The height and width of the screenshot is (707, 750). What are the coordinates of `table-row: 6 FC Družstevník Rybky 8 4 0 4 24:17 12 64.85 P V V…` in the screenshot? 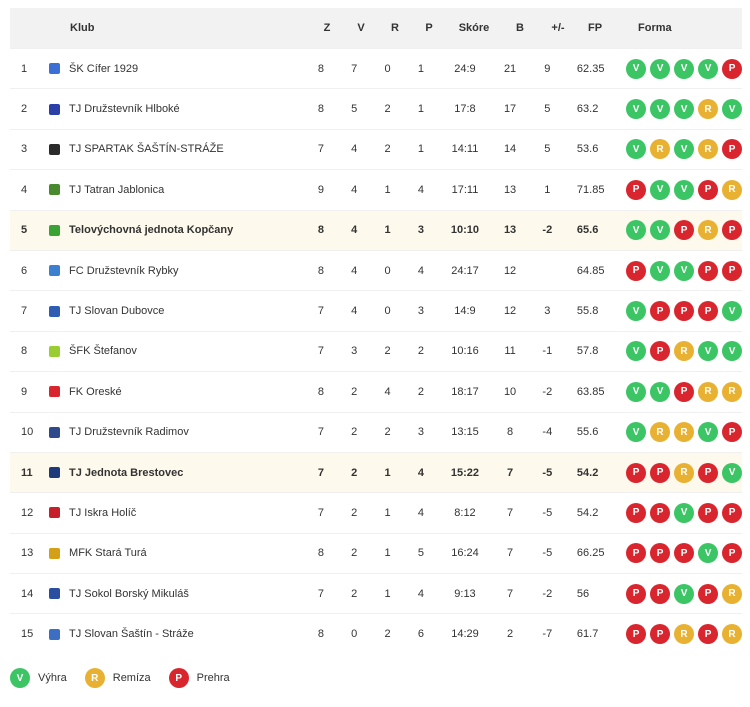 It's located at (376, 269).